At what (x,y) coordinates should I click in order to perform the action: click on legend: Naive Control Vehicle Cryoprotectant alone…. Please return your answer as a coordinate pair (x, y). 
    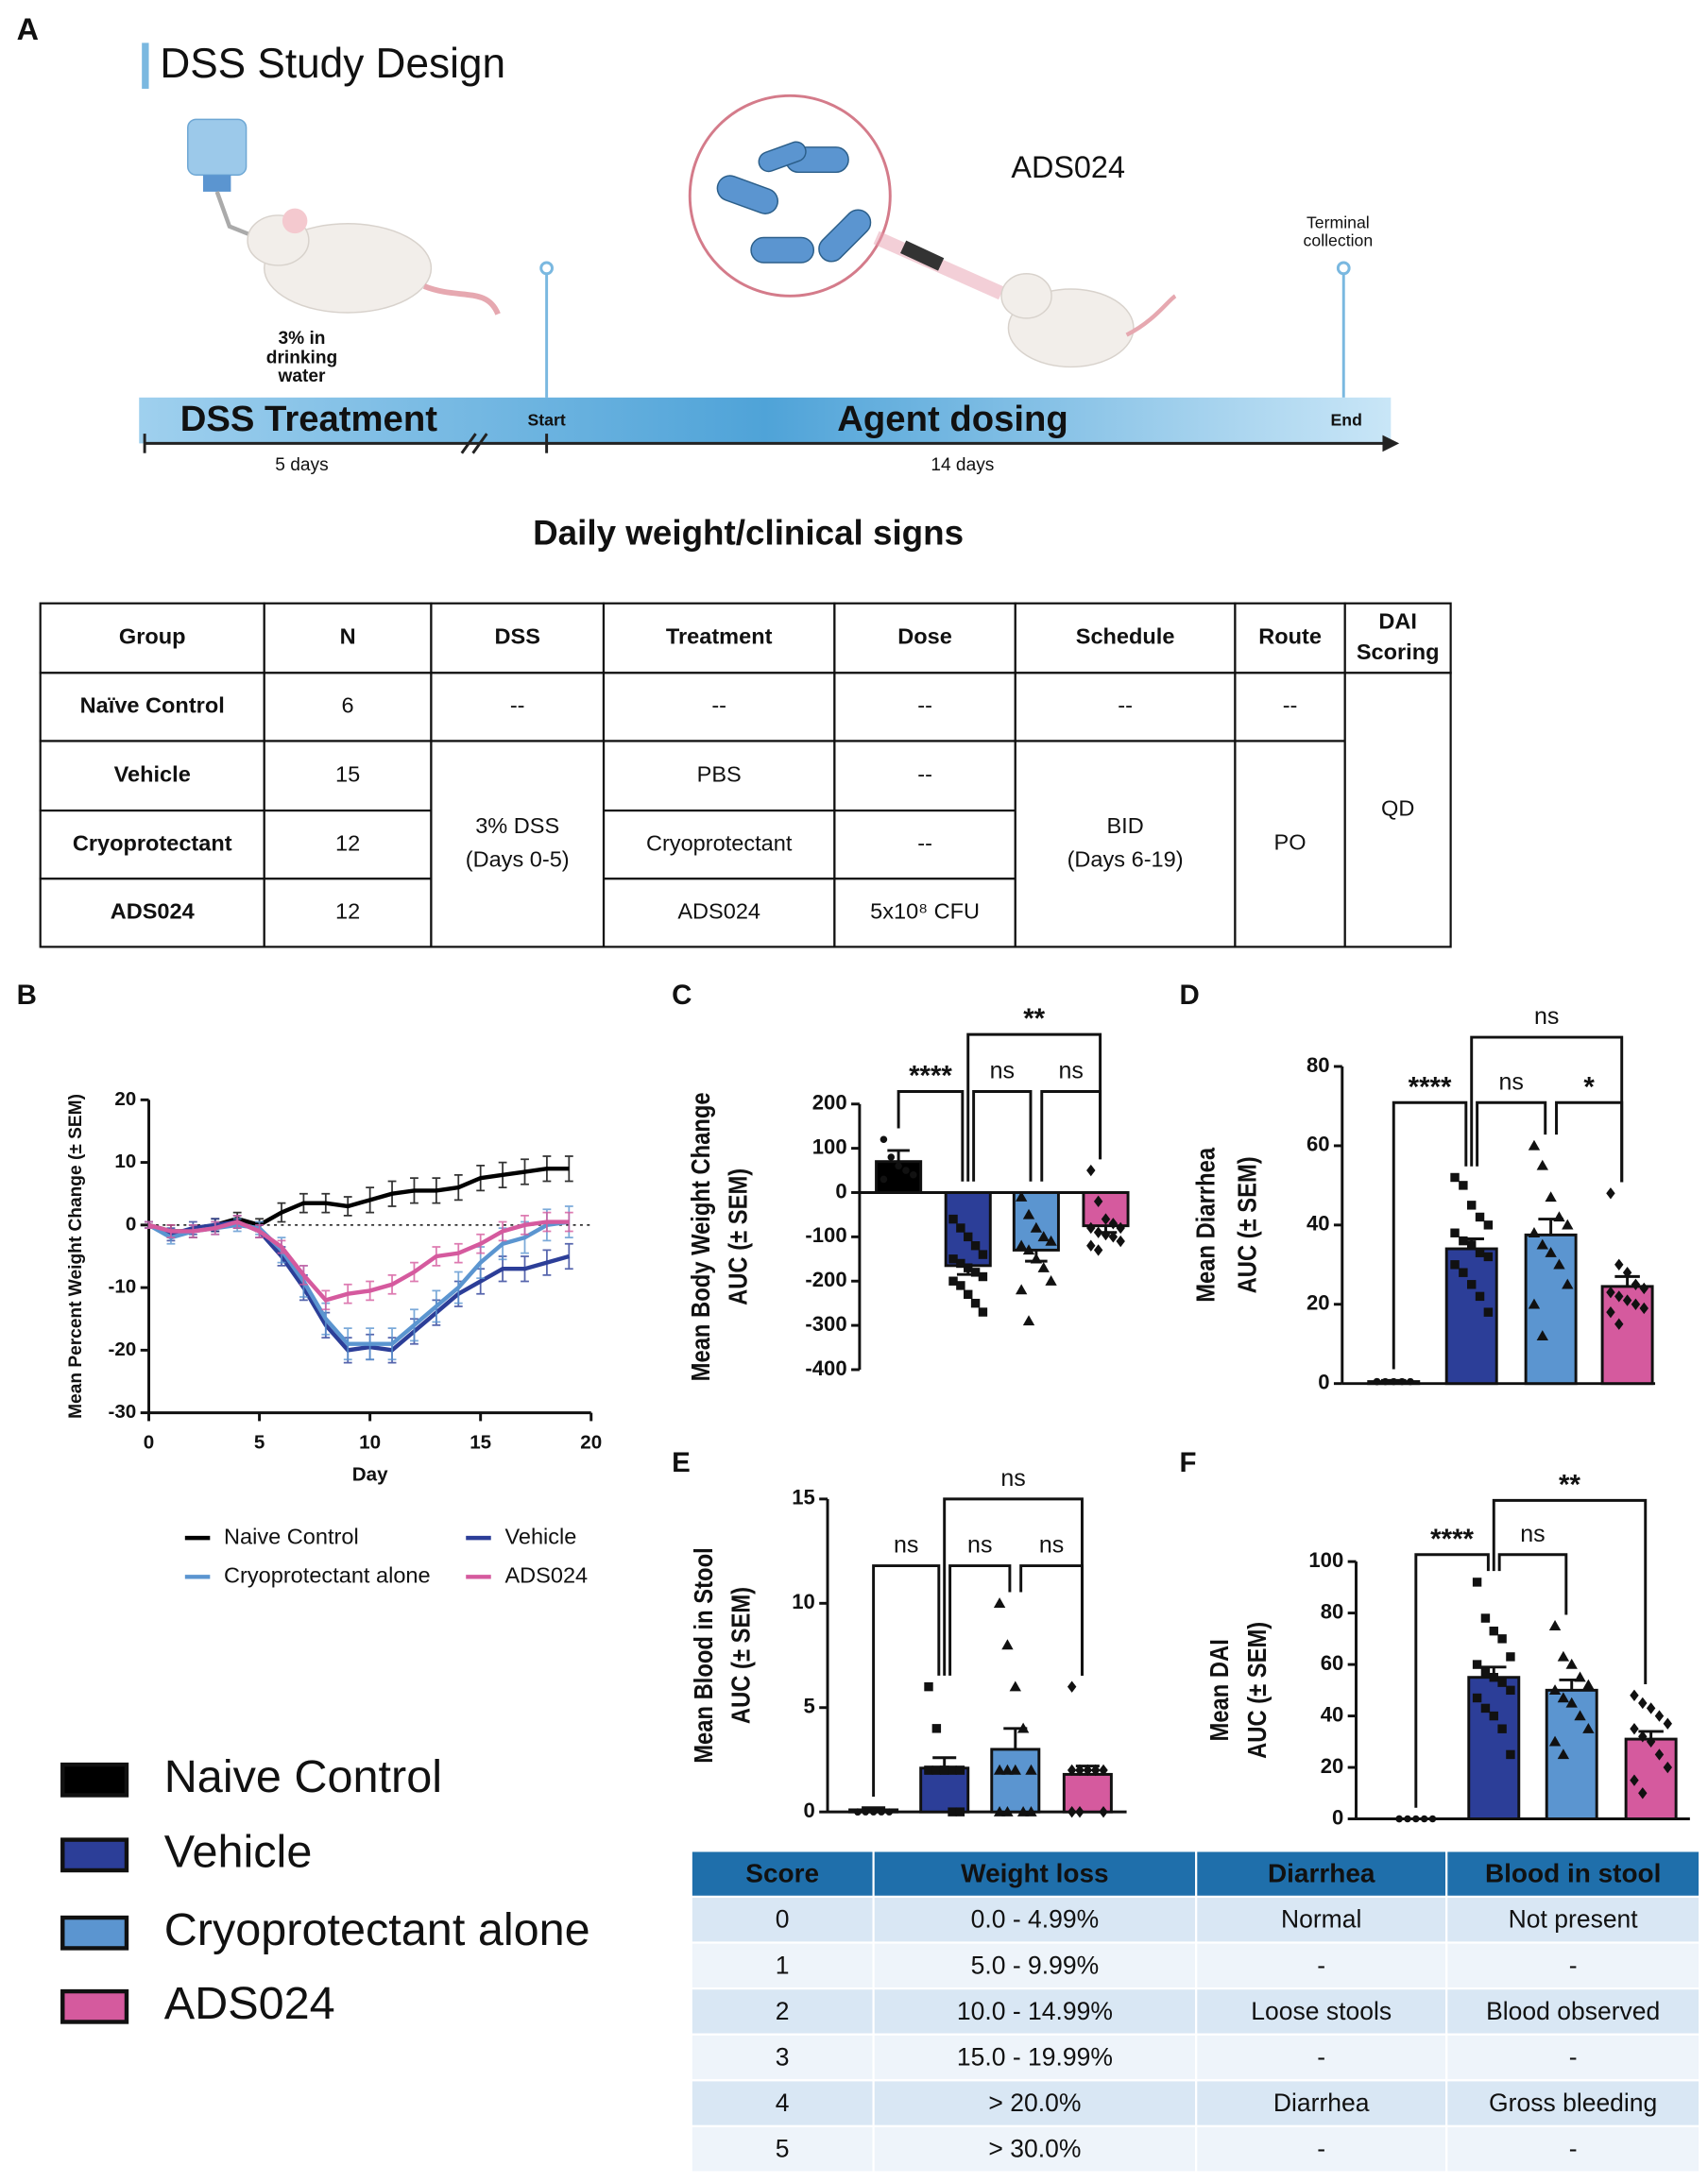
    Looking at the image, I should click on (325, 1890).